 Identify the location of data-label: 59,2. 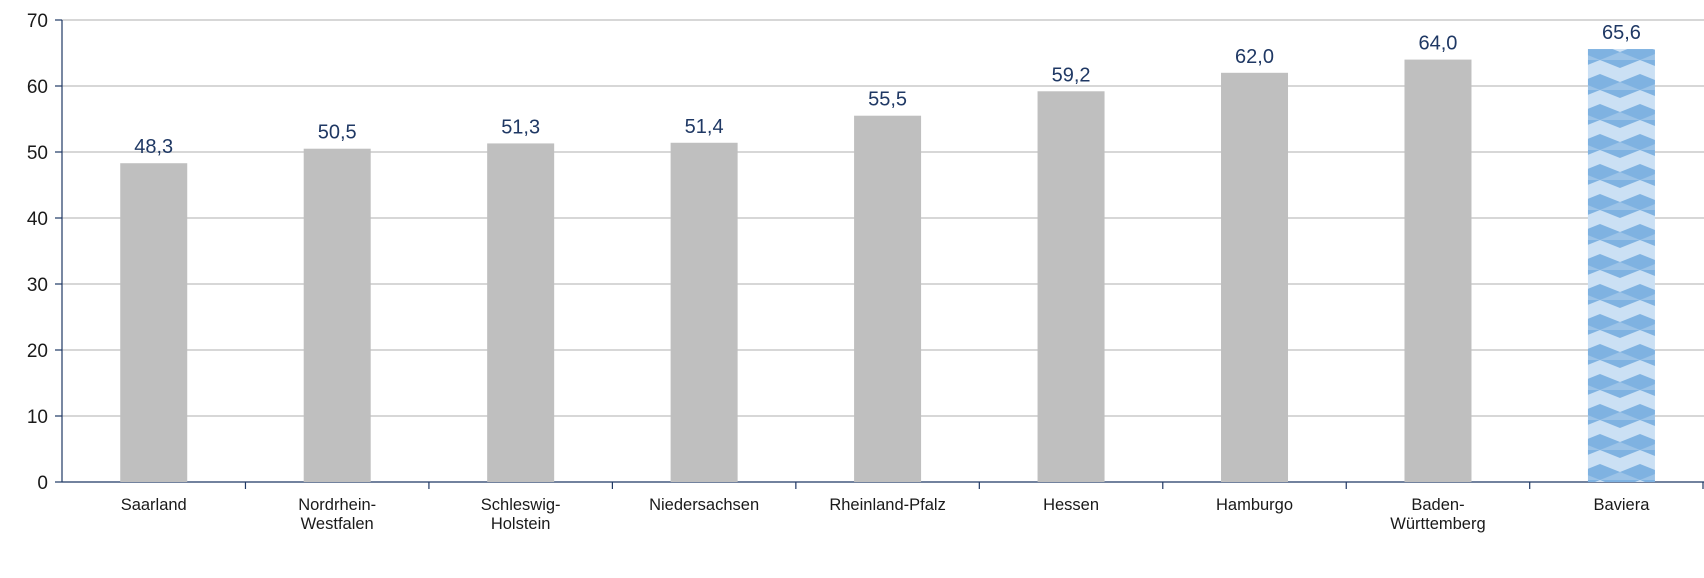
(1071, 75).